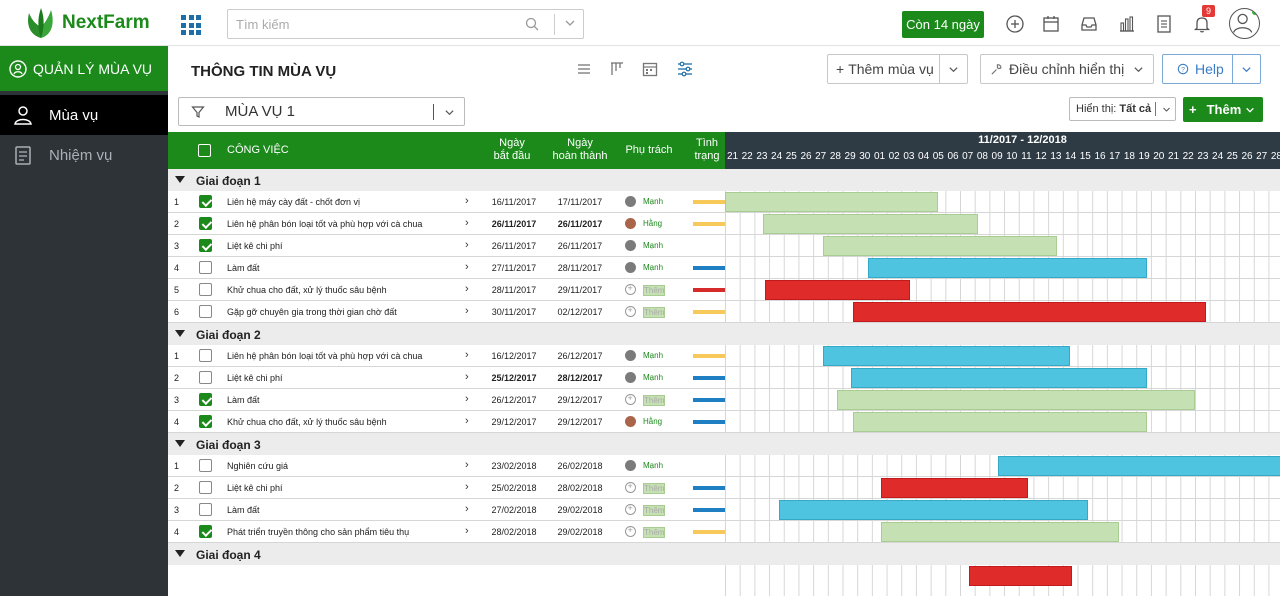 The width and height of the screenshot is (1280, 596). Describe the element at coordinates (1127, 24) in the screenshot. I see `chart-icon` at that location.